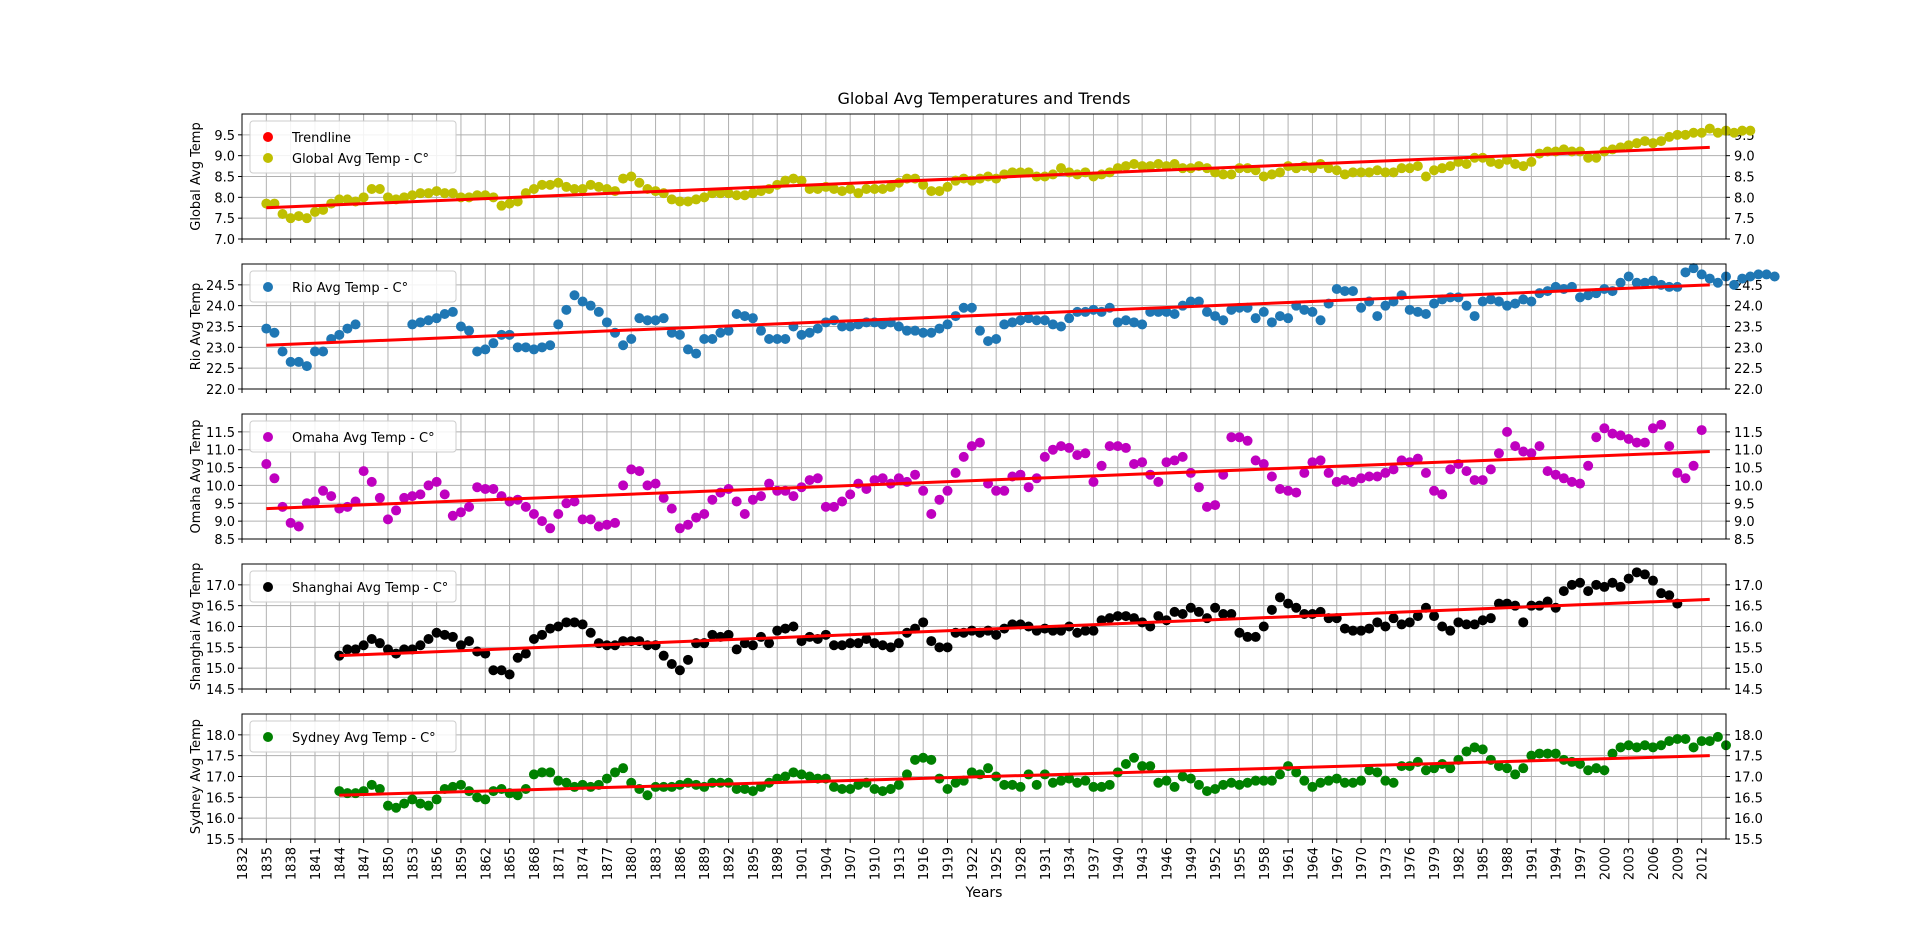 The image size is (1920, 940). I want to click on y-tick-label-right: 10.5, so click(1748, 469).